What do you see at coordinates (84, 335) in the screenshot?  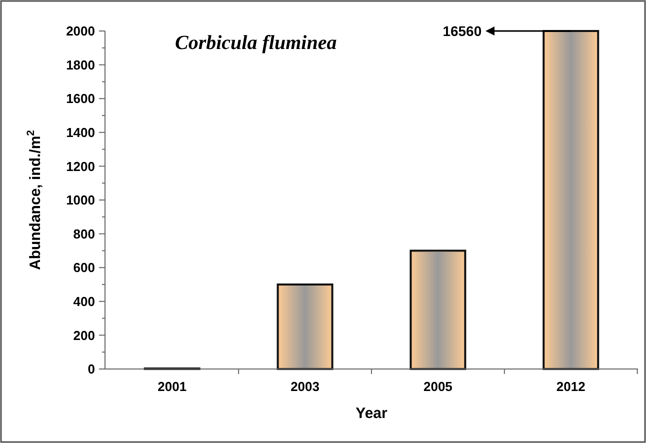 I see `y-tick-label: 200` at bounding box center [84, 335].